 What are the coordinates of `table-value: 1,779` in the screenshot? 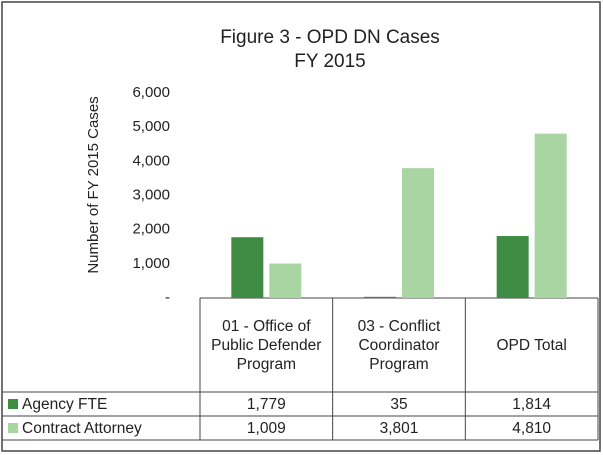 It's located at (266, 404).